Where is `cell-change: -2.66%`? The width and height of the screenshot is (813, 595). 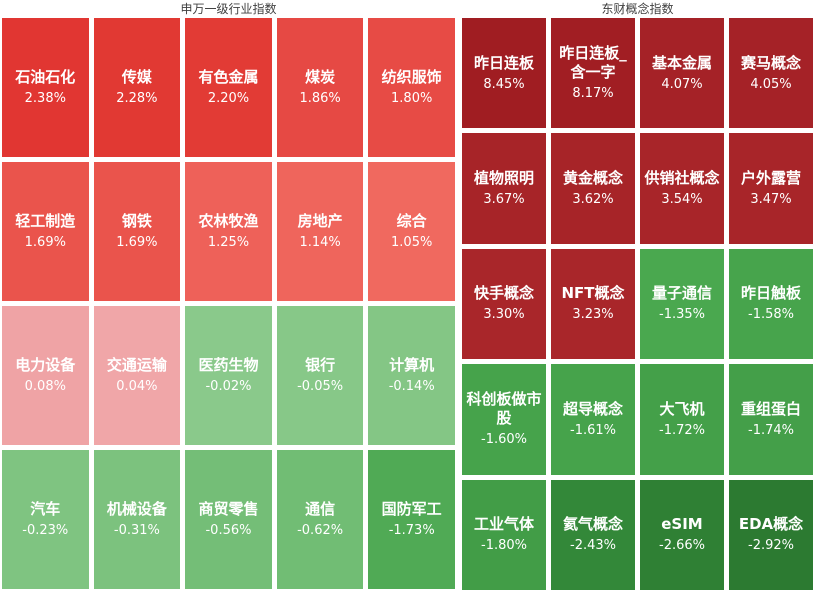
cell-change: -2.66% is located at coordinates (682, 546).